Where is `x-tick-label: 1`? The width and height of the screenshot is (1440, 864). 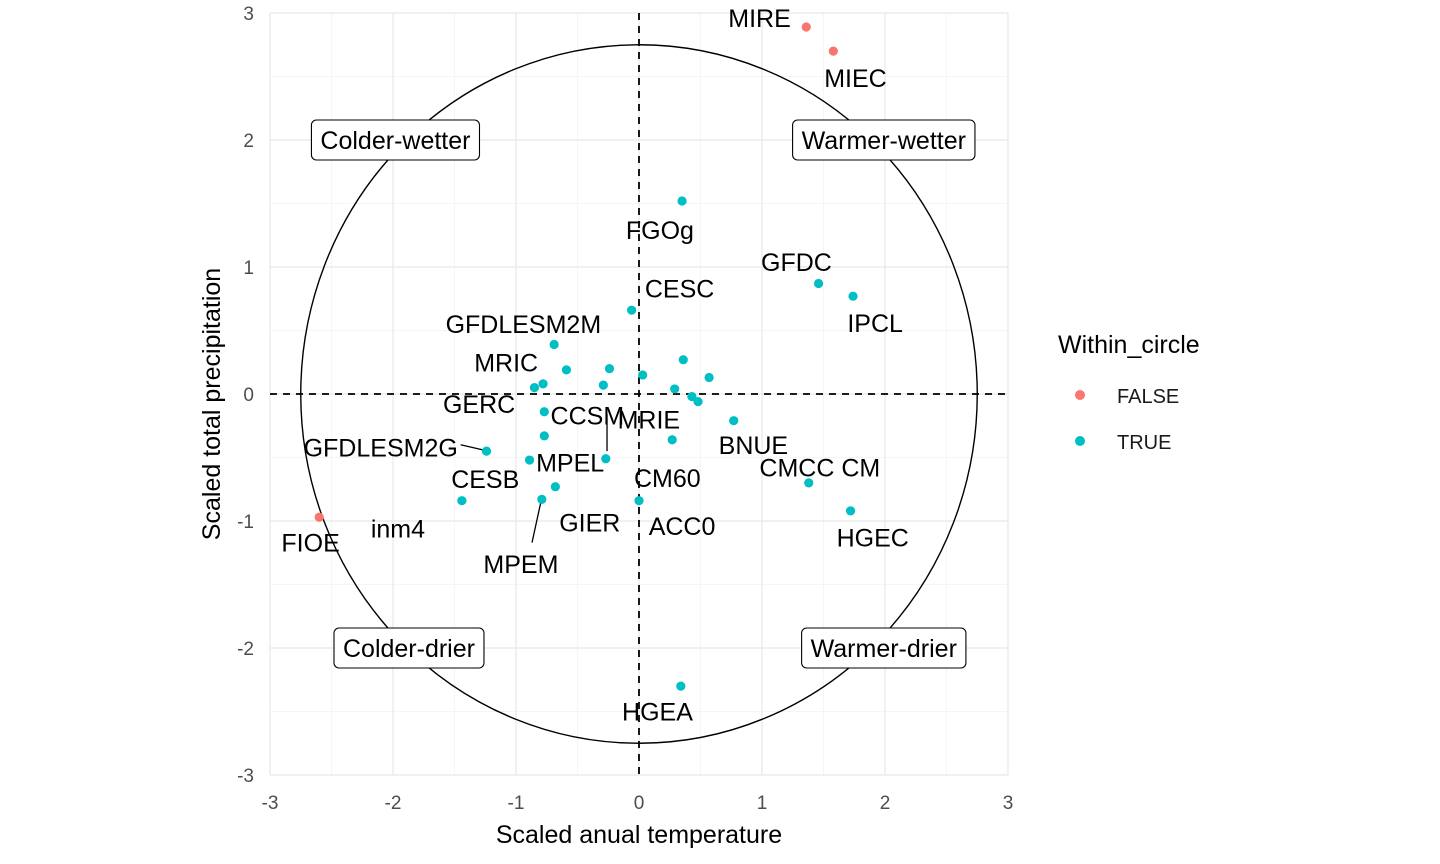 x-tick-label: 1 is located at coordinates (762, 803).